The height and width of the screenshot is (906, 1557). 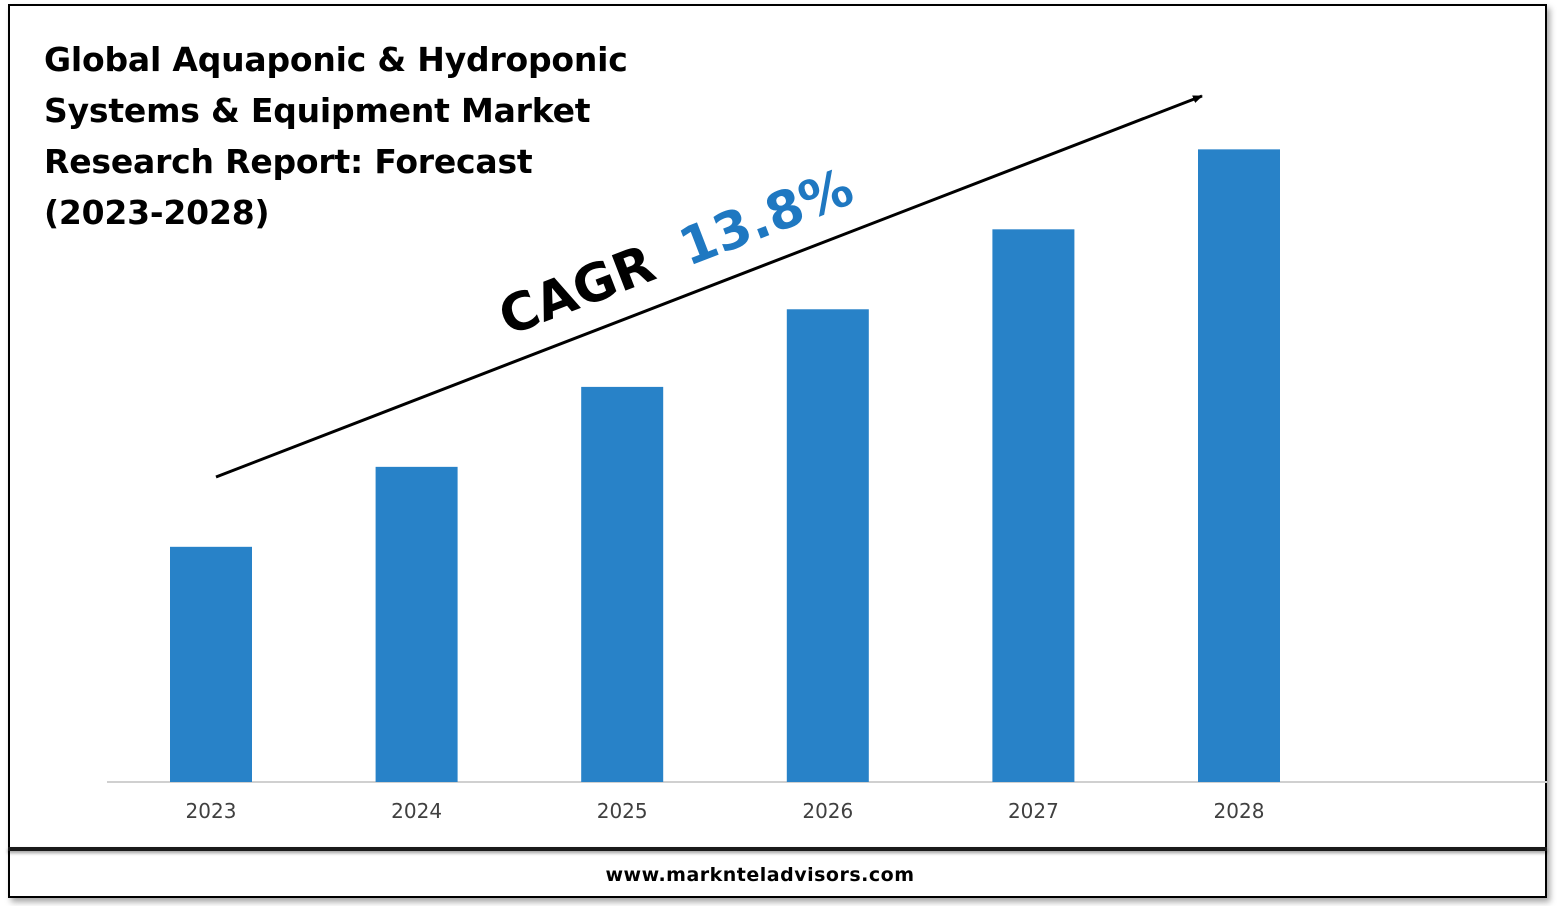 I want to click on bar-2028, so click(x=1239, y=465).